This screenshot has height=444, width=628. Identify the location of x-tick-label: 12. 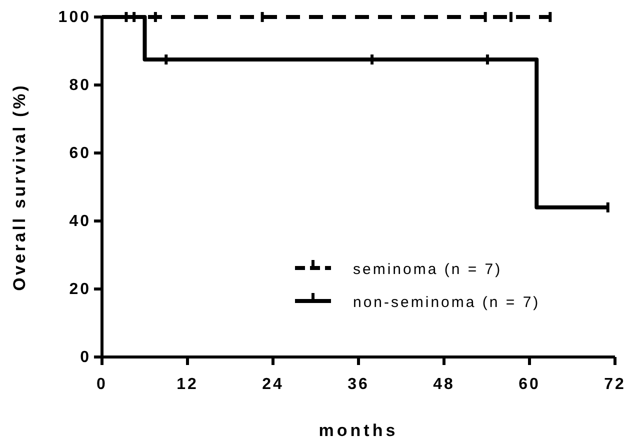
(187, 384).